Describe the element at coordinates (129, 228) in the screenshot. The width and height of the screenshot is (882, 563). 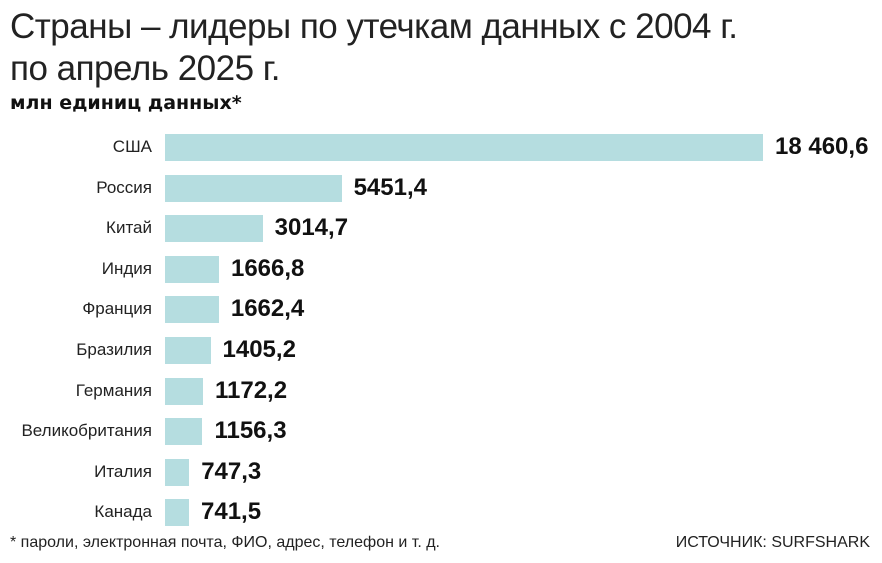
I see `category-label: Китай` at that location.